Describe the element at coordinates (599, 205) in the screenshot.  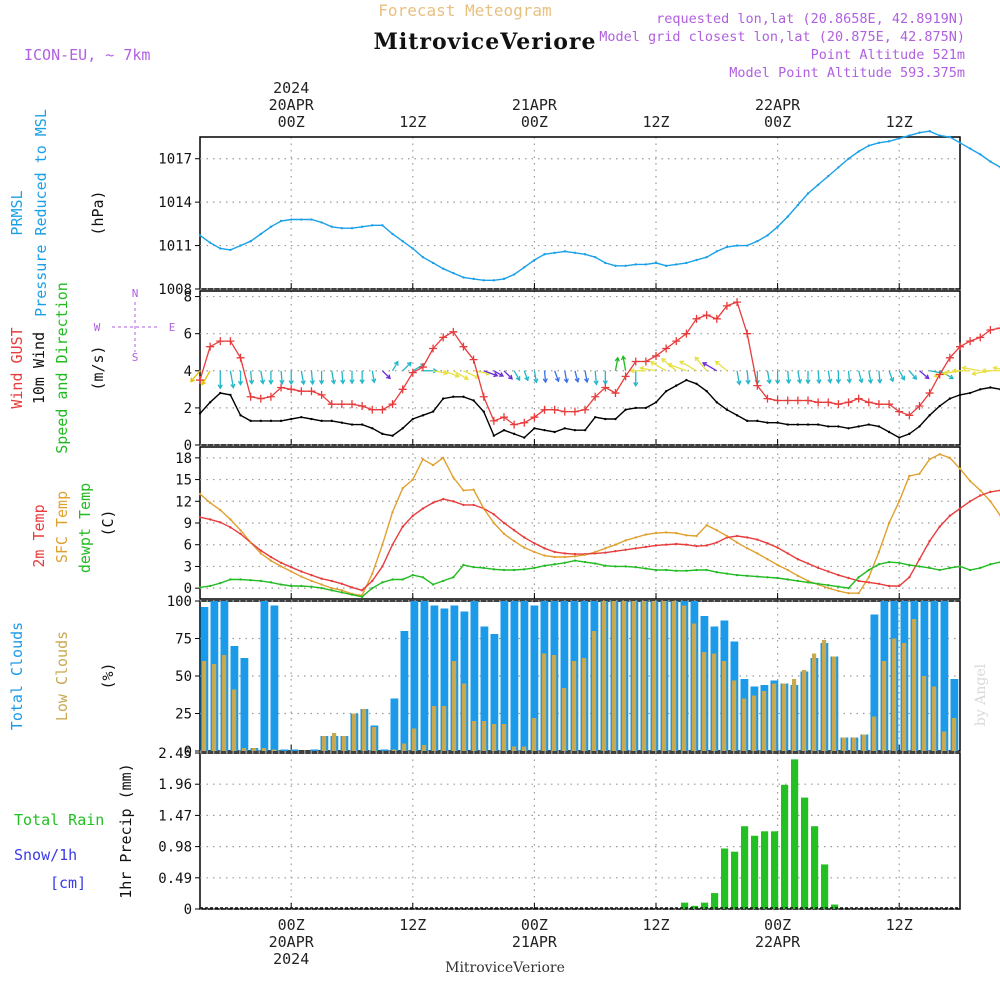
I see `pressure-line` at that location.